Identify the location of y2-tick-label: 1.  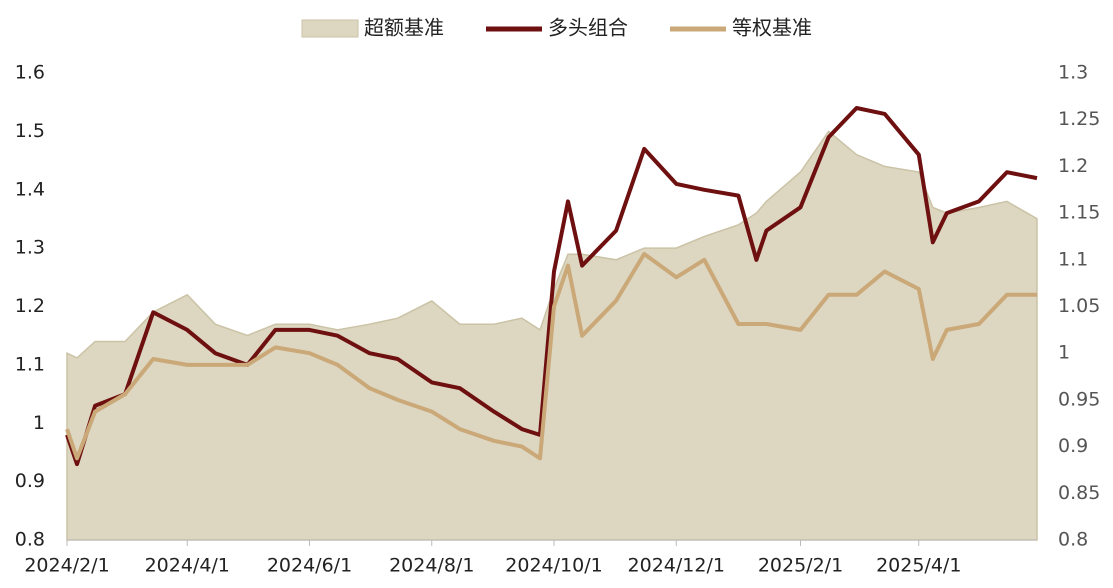
(1064, 353).